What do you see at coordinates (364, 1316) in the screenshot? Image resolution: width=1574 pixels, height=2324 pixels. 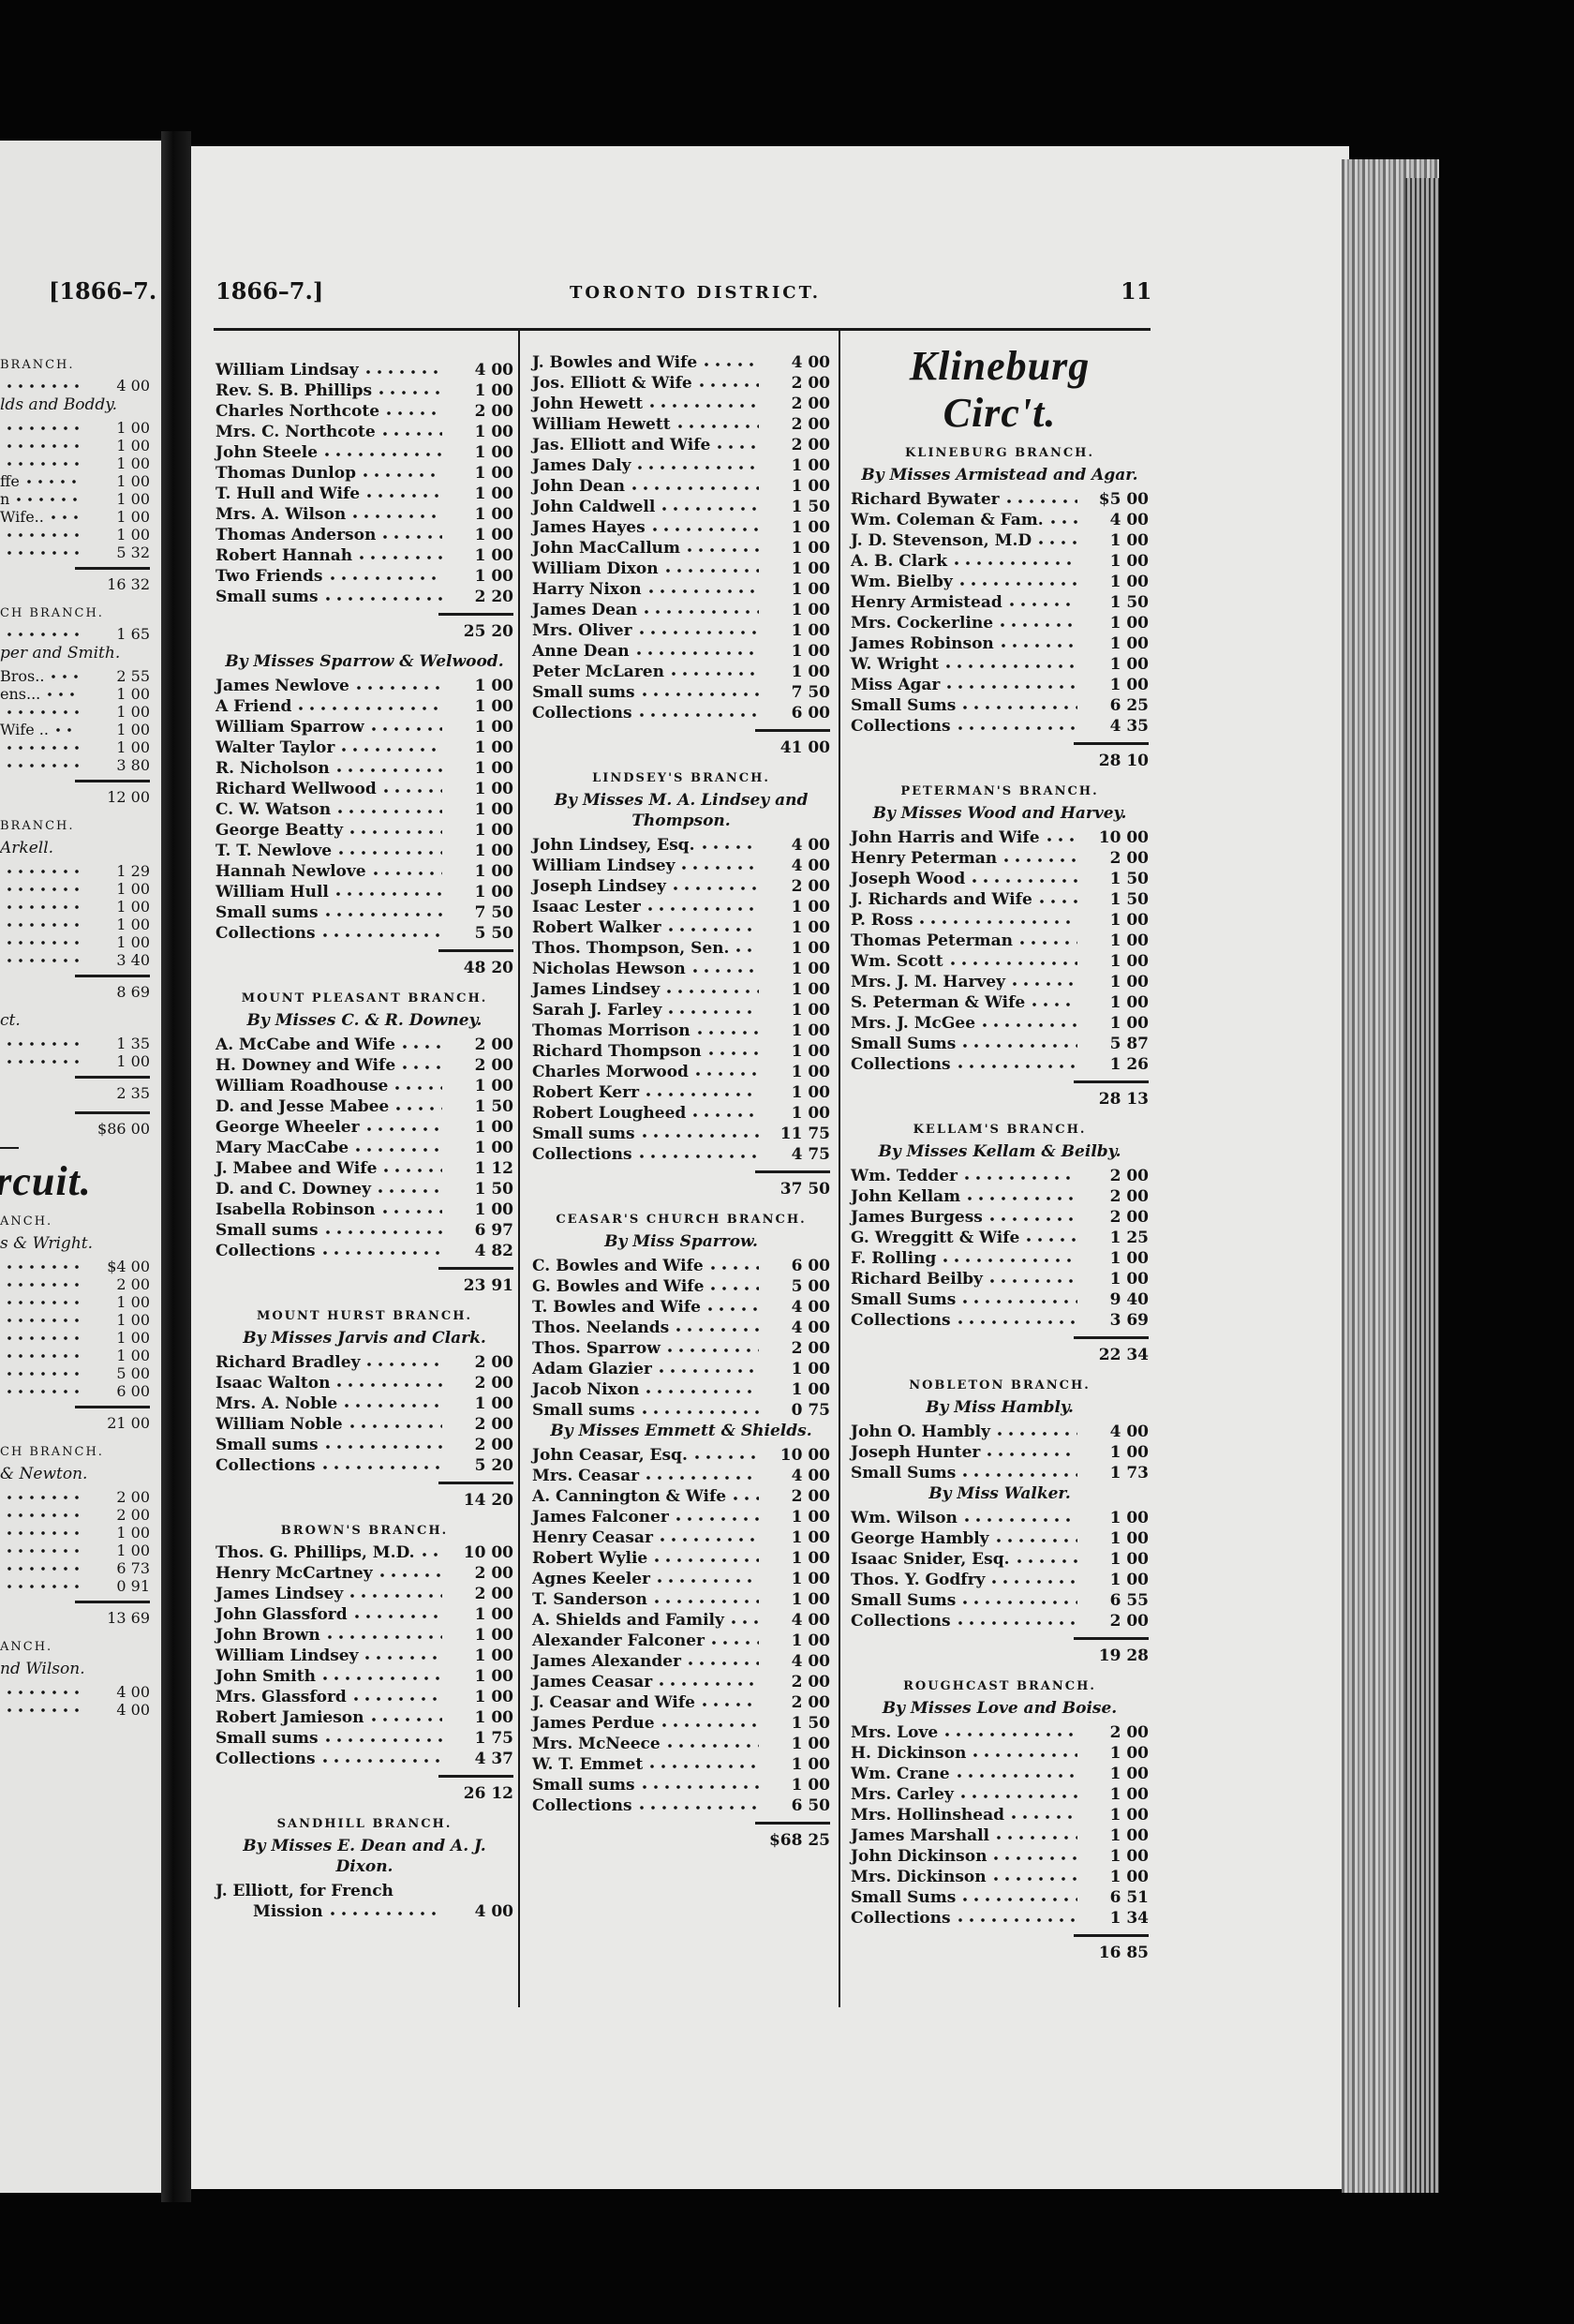 I see `branch-heading: MOUNT HURST BRANCH.` at bounding box center [364, 1316].